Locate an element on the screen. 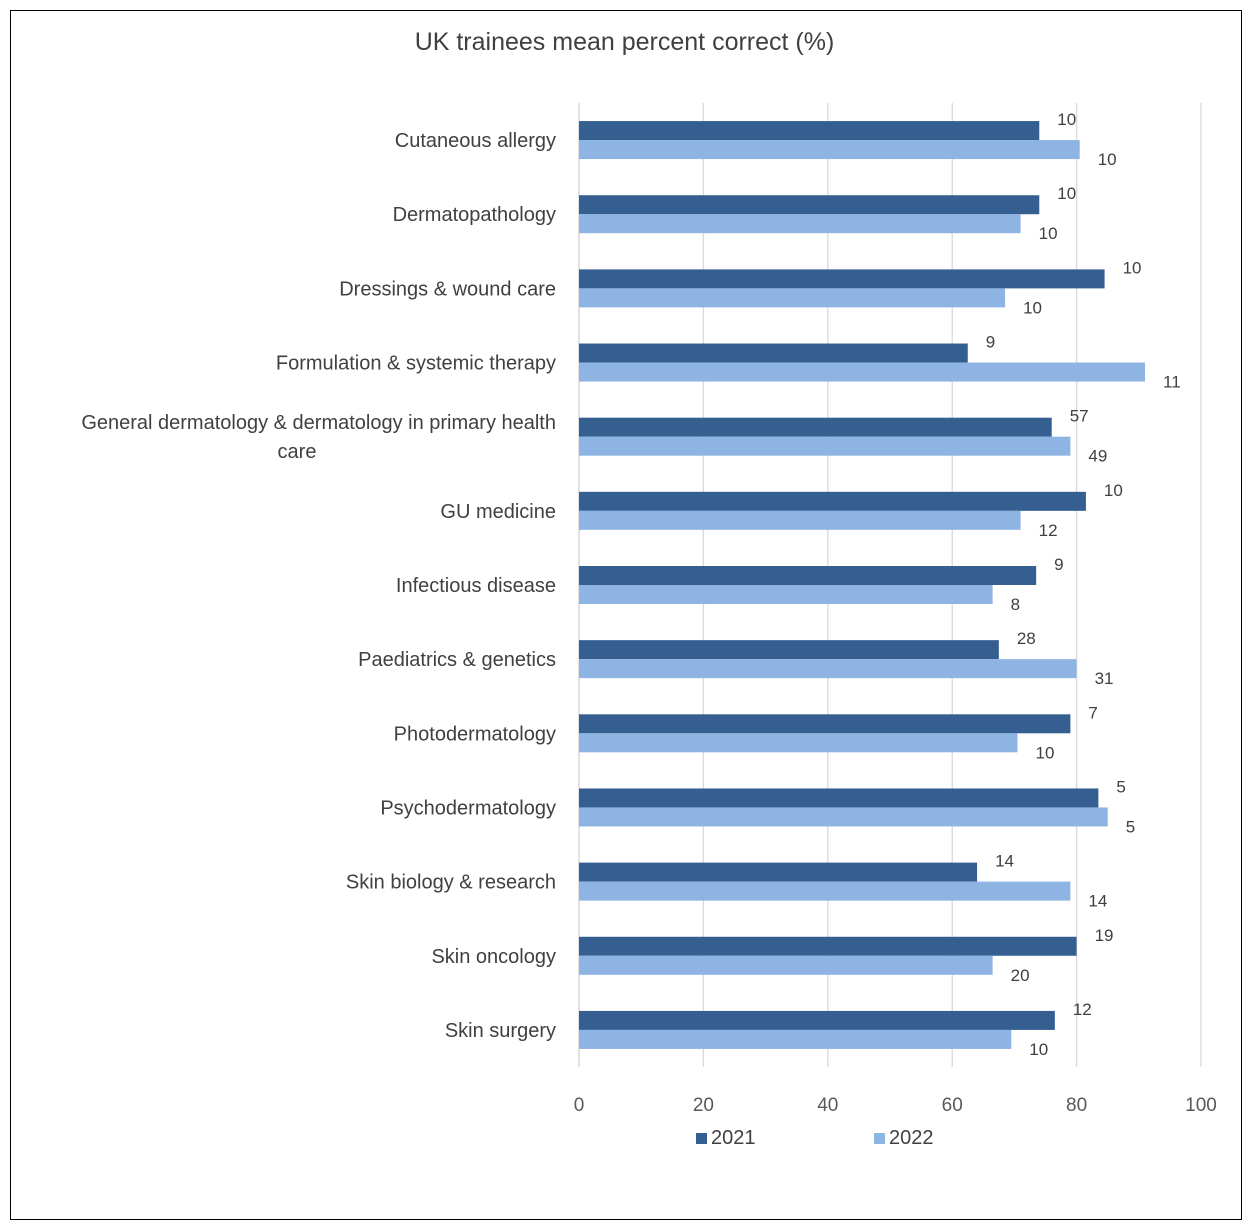  category-label: Formulation & systemic therapy is located at coordinates (416, 364).